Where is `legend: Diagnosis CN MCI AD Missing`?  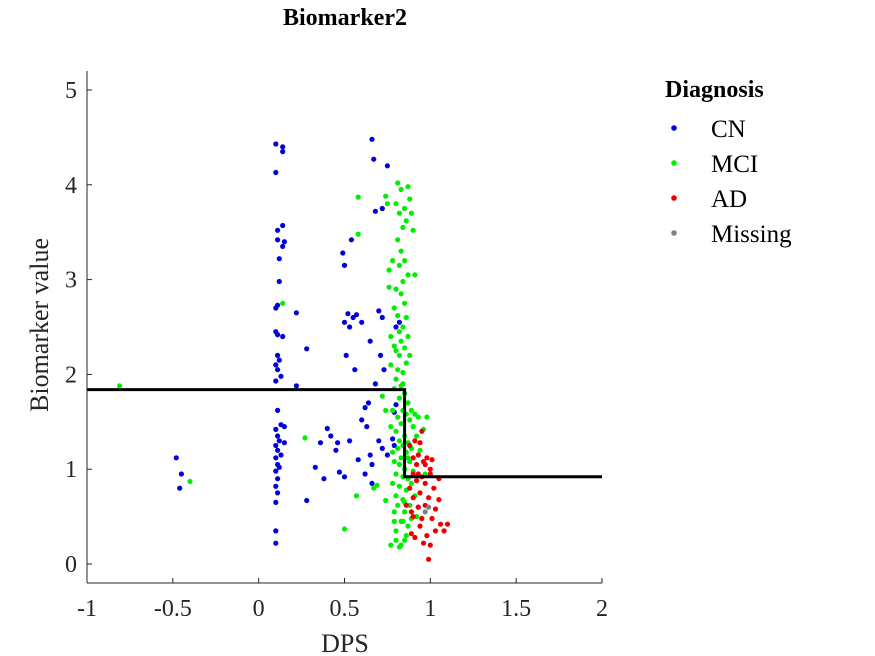
legend: Diagnosis CN MCI AD Missing is located at coordinates (728, 162).